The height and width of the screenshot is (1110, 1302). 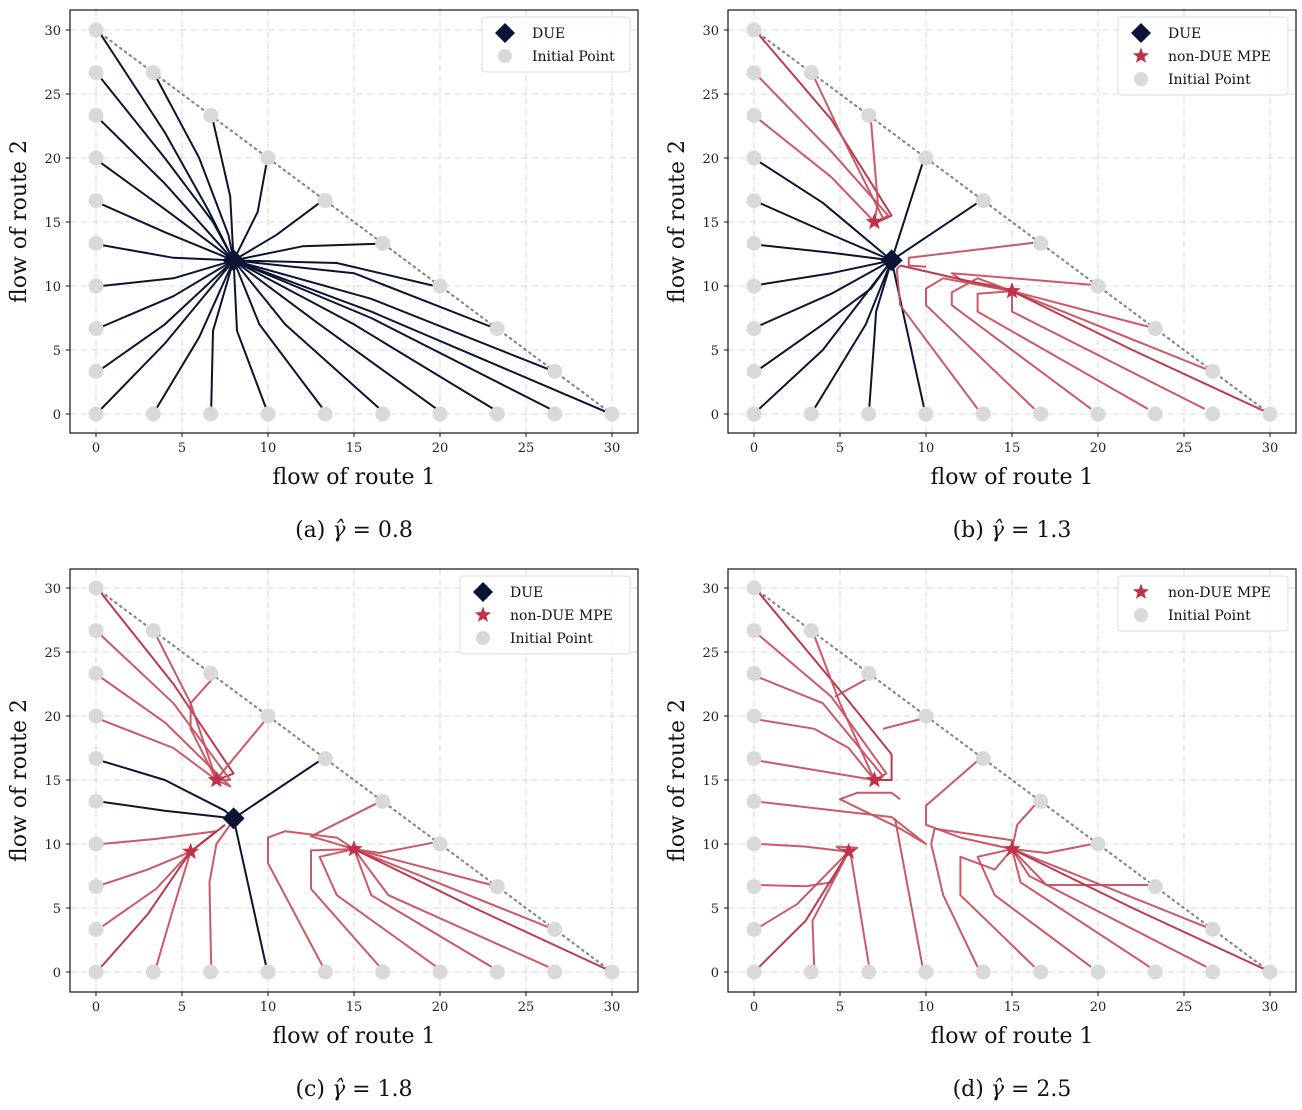 I want to click on caption-value: = 1.8, so click(x=378, y=1089).